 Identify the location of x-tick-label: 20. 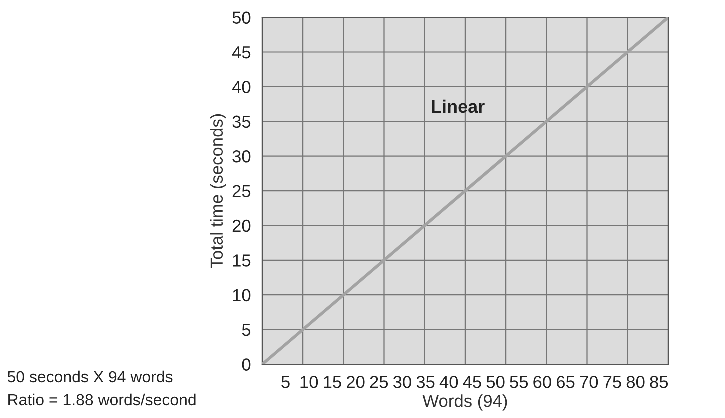
(356, 382).